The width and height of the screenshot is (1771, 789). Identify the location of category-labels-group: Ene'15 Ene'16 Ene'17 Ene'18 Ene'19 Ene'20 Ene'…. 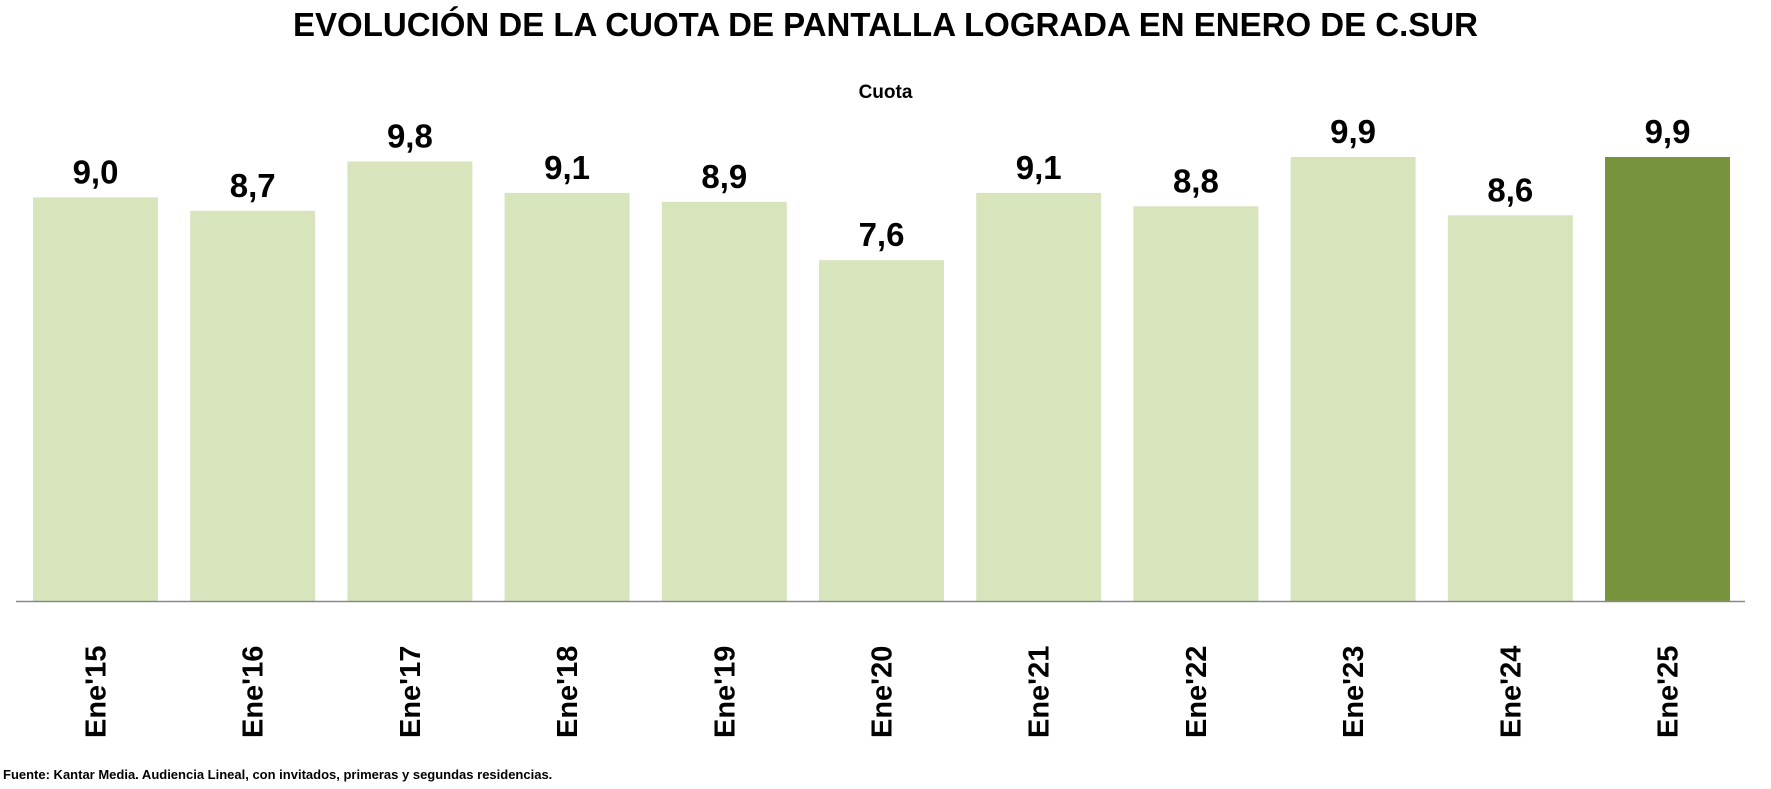
(883, 692).